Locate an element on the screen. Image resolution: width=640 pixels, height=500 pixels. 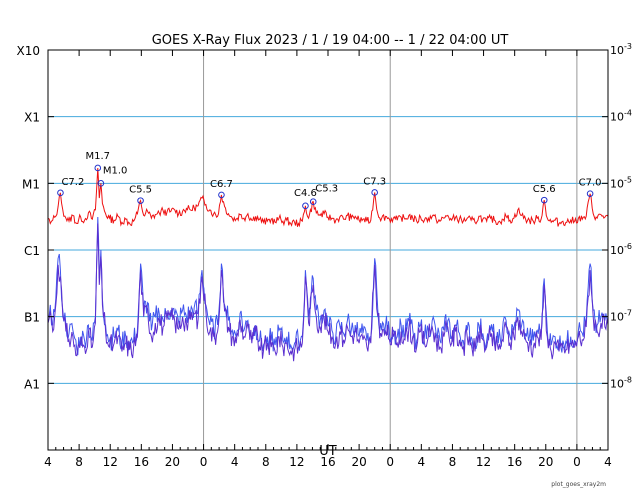
flare-label: M1.0 is located at coordinates (115, 170).